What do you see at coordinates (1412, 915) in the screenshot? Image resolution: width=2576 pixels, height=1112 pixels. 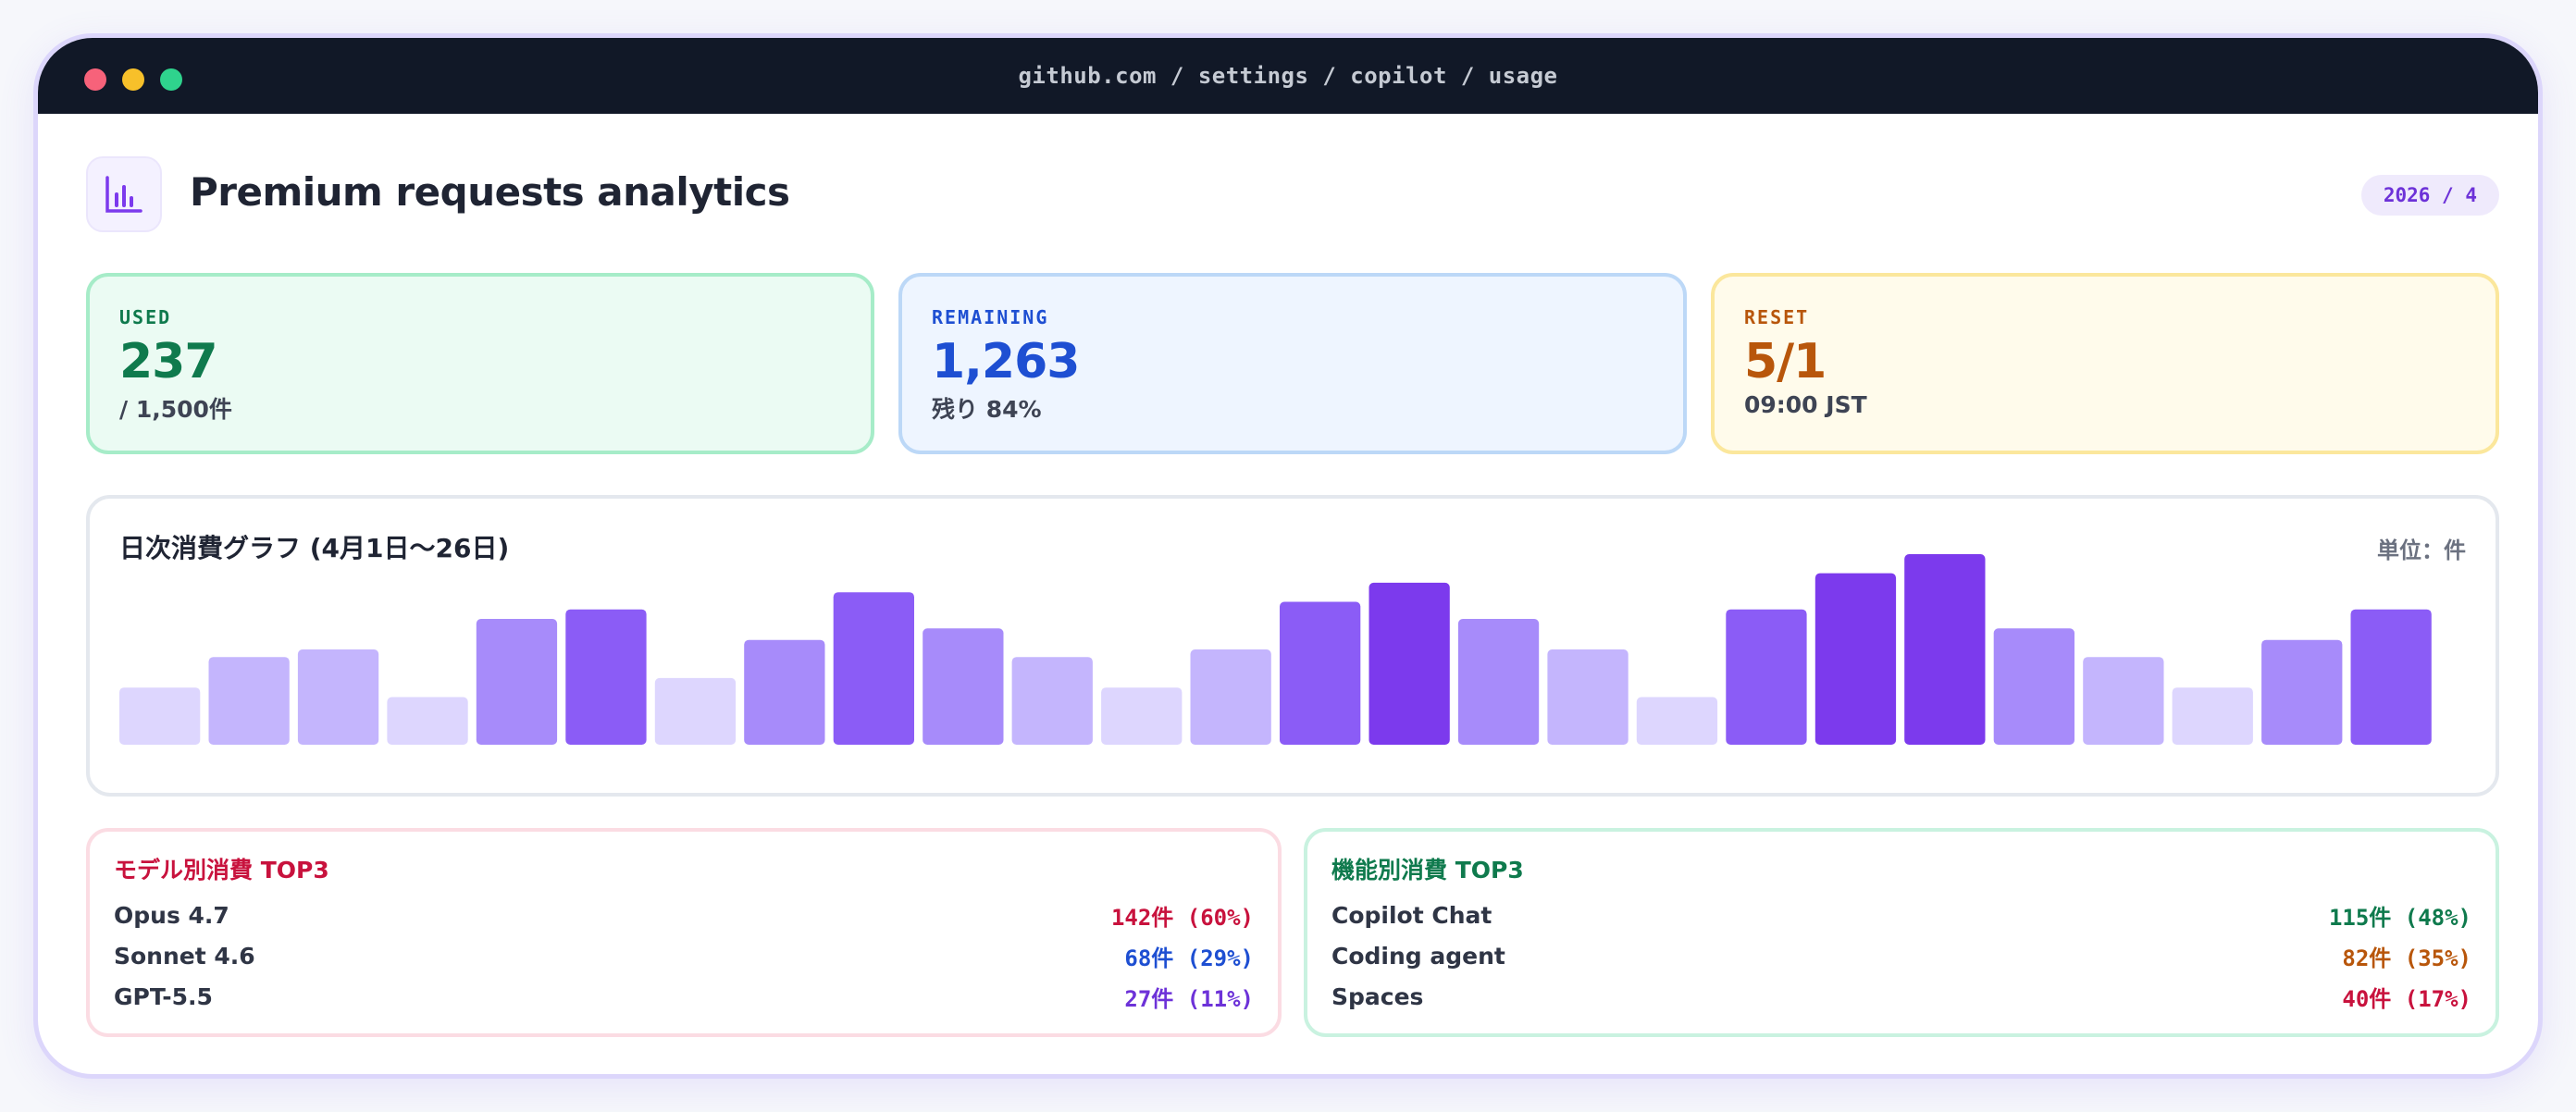 I see `feature-name: Copilot Chat` at bounding box center [1412, 915].